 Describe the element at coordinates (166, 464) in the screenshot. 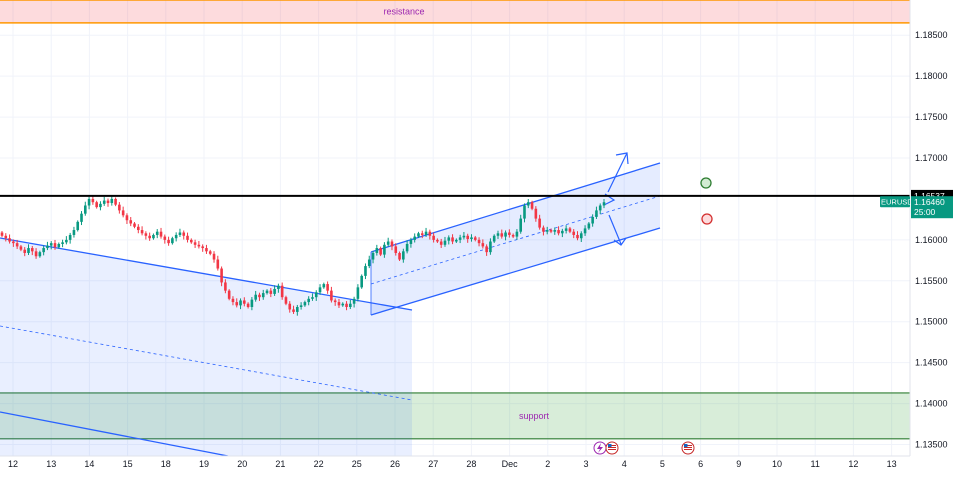

I see `time-tick-label: 18` at that location.